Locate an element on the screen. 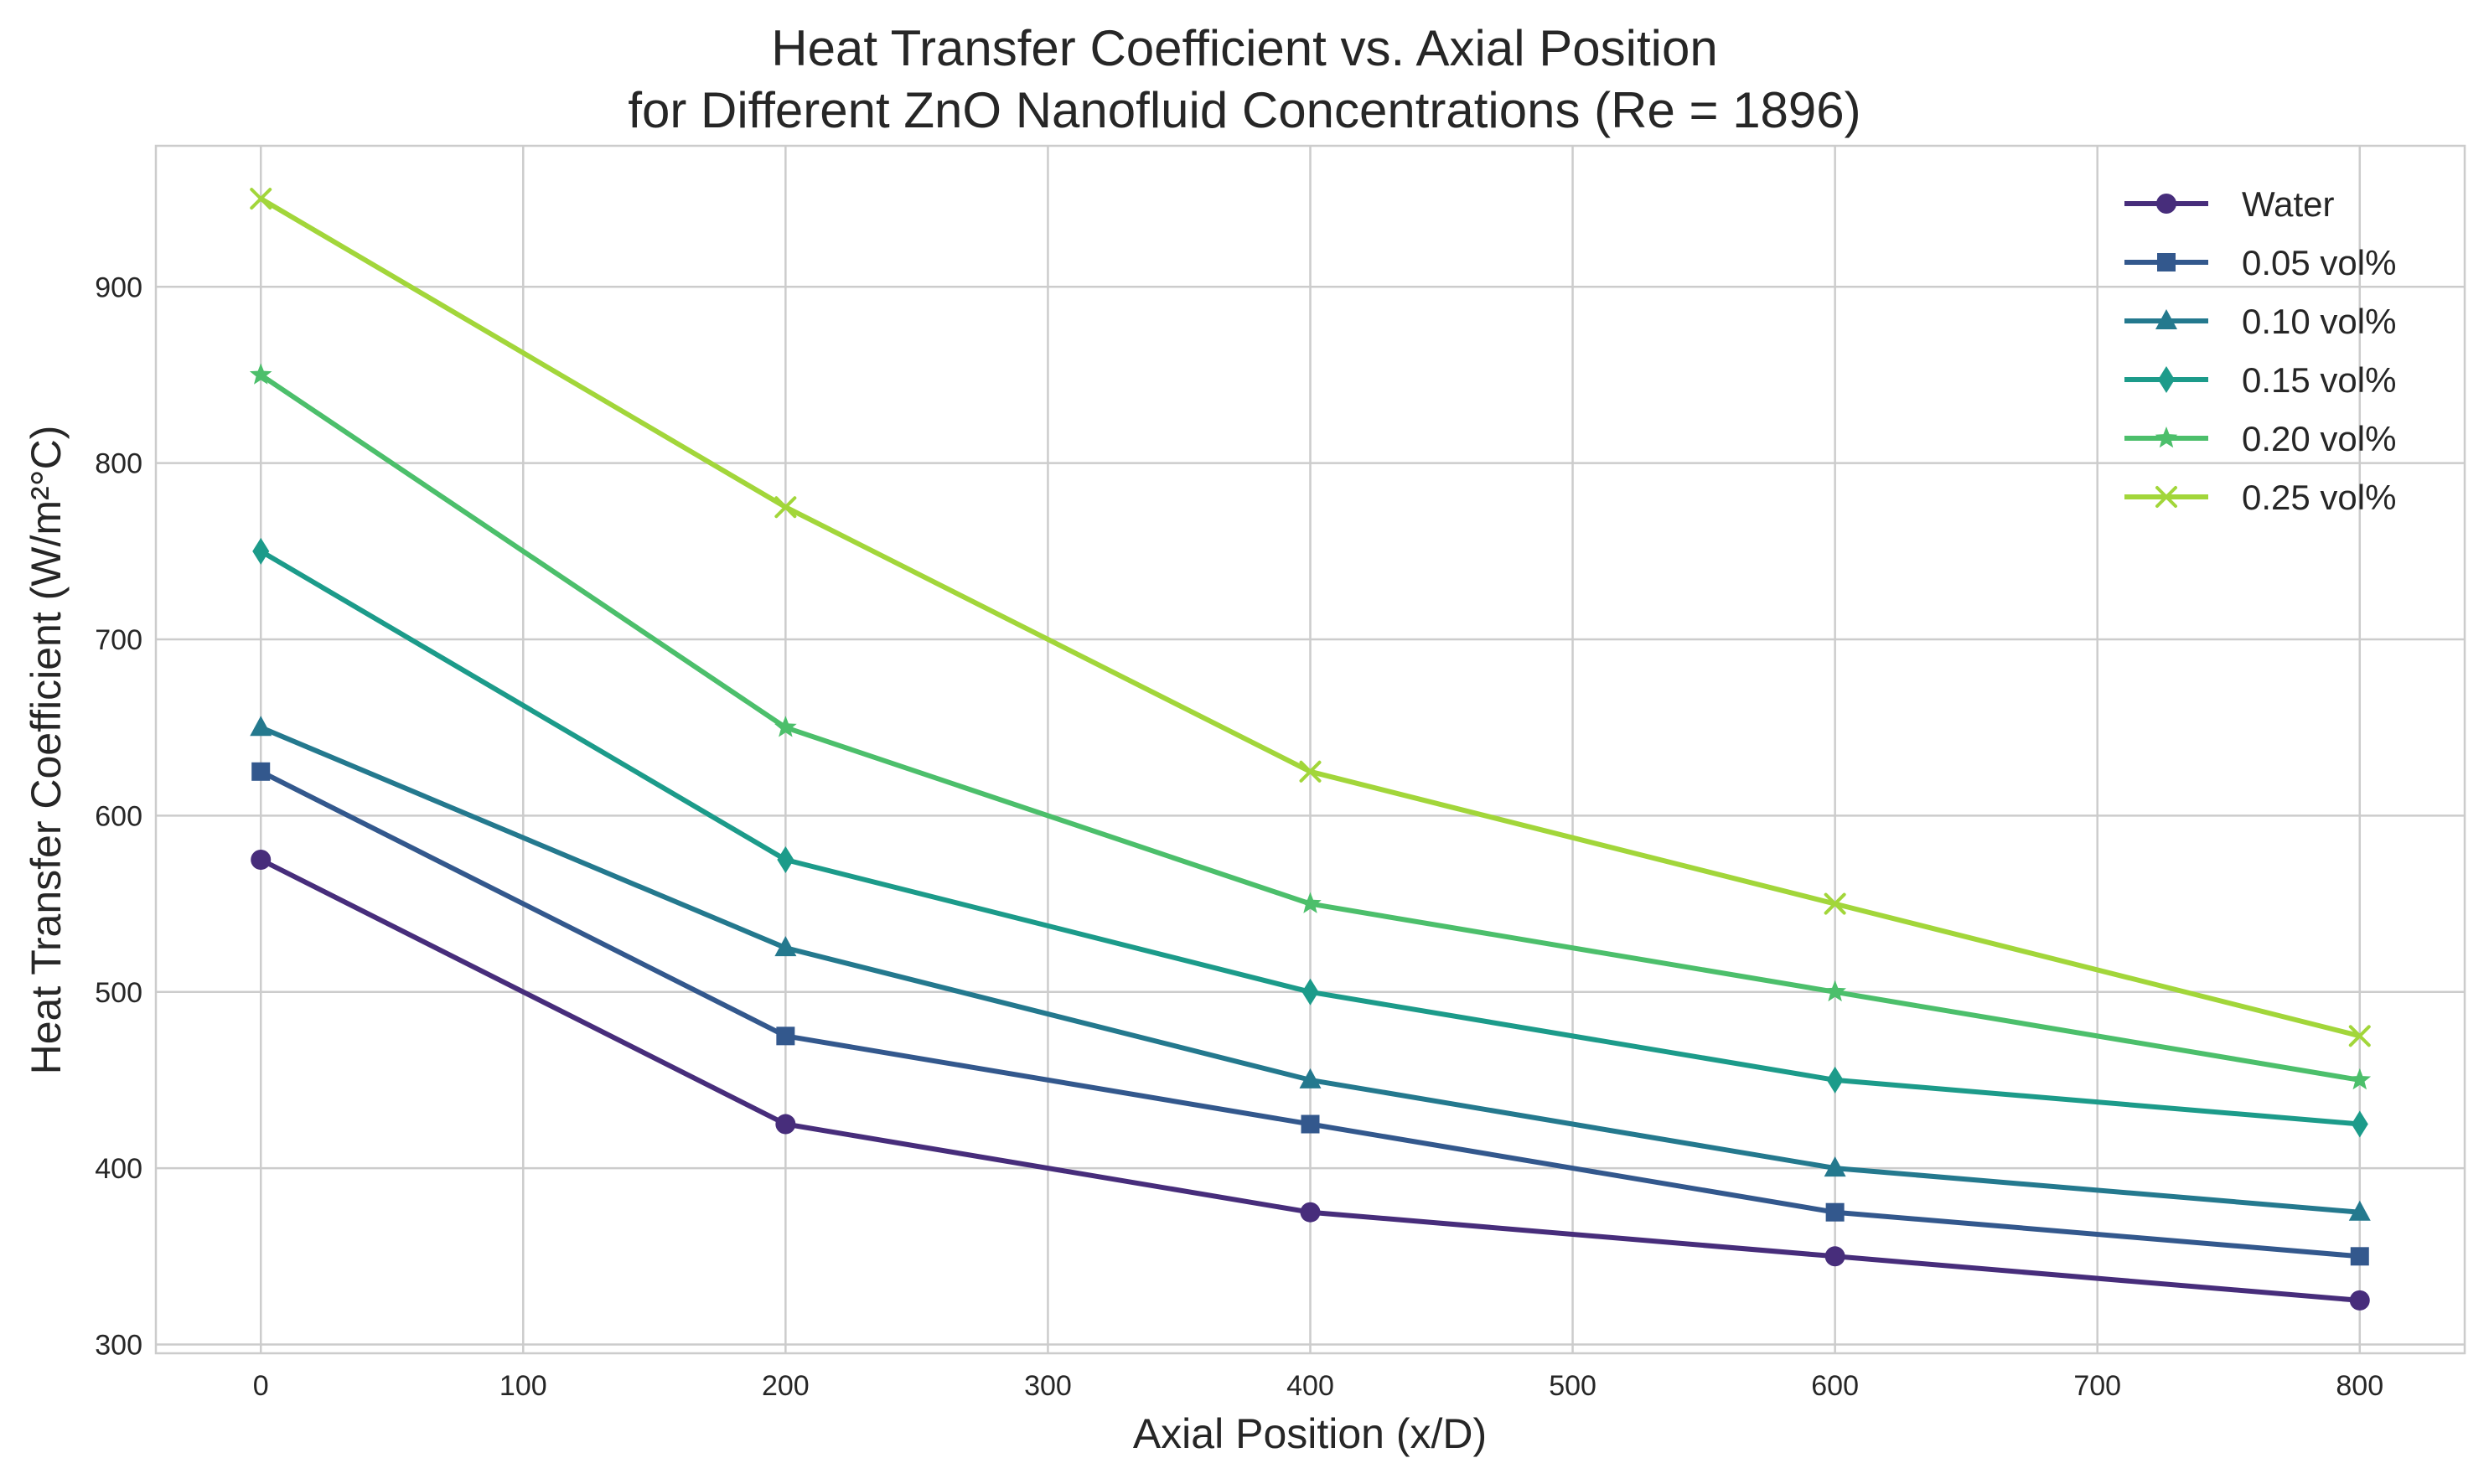  y-tick-label: 300 is located at coordinates (118, 1345).